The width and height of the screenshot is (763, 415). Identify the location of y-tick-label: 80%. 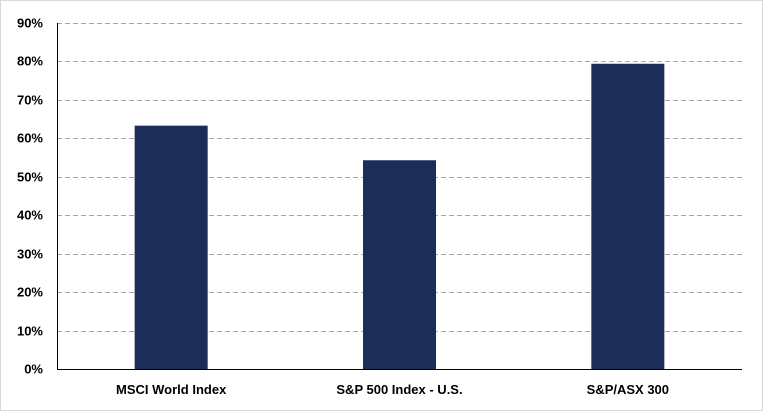
(30, 61).